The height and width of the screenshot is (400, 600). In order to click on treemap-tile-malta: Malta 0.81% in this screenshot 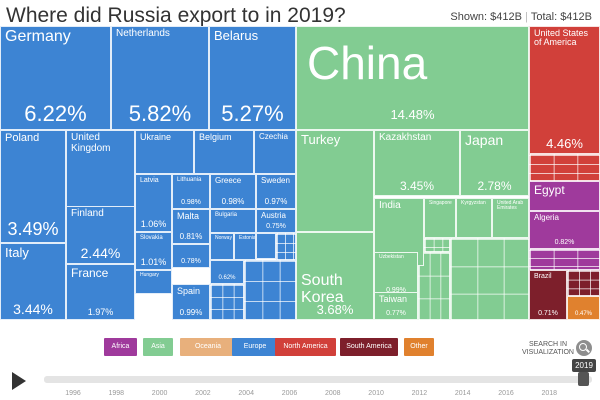, I will do `click(191, 226)`.